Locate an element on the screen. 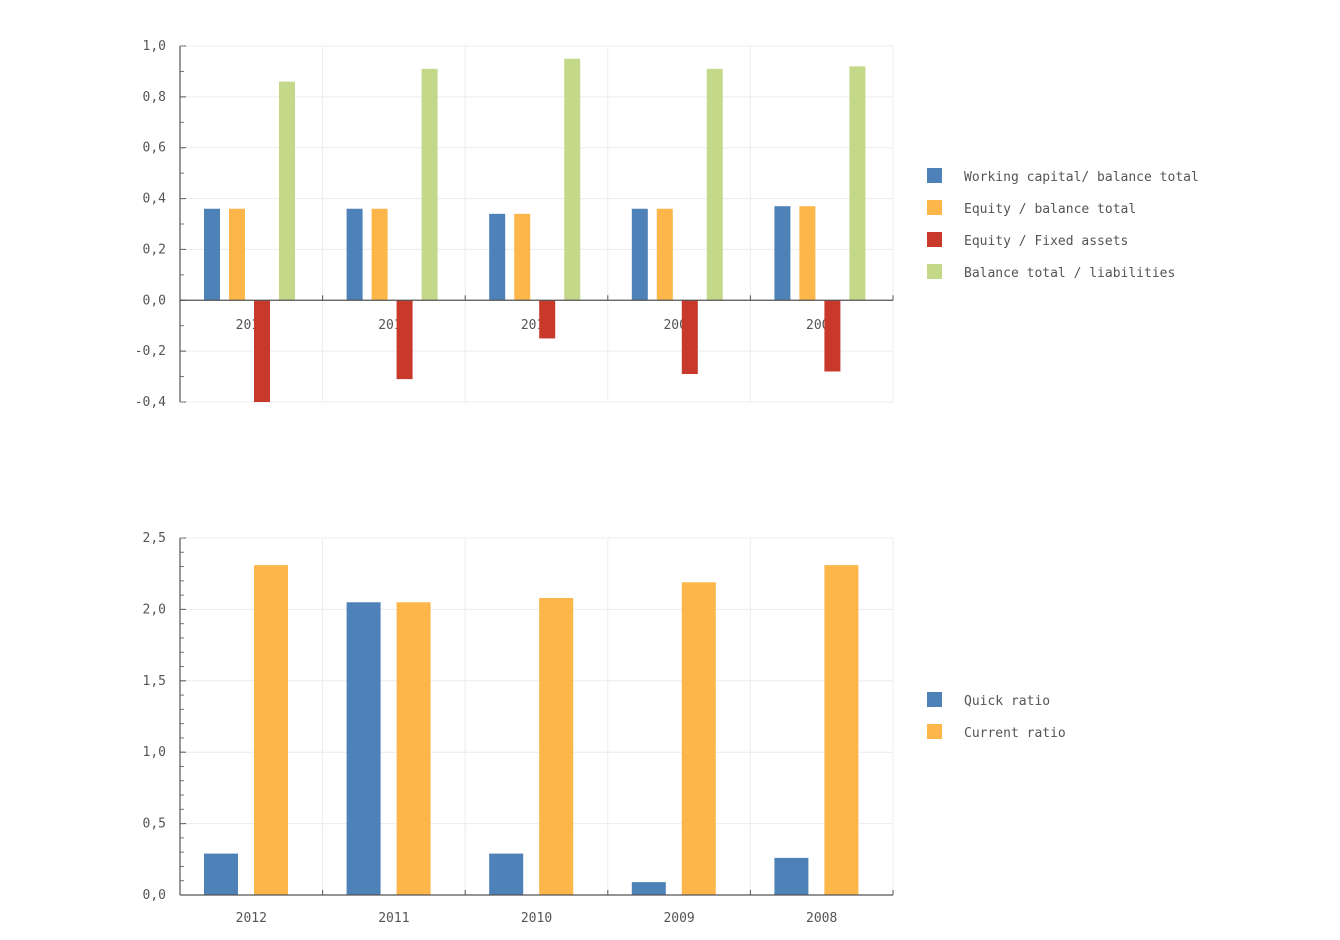  bar-balance-total-liabilities-2008 is located at coordinates (857, 183).